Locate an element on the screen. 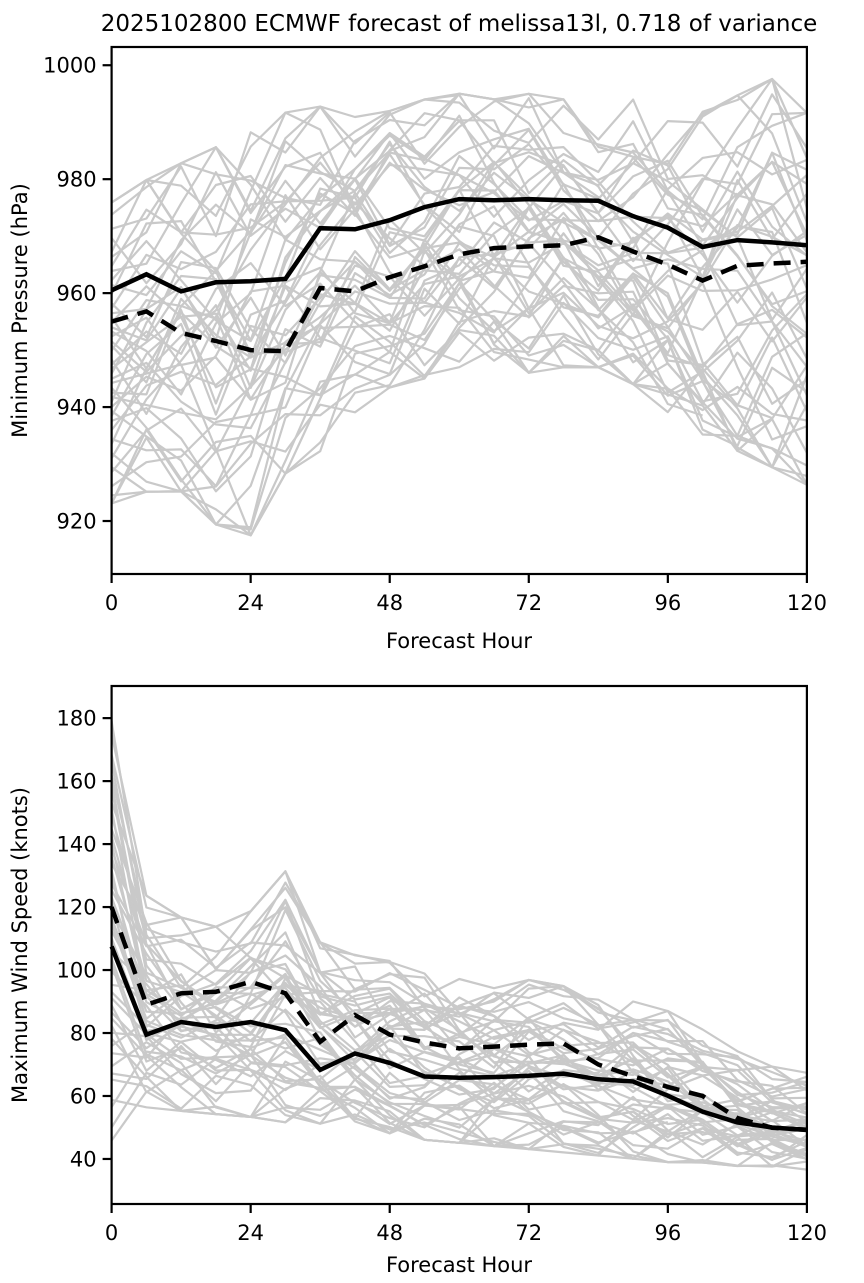  wind-main-lines is located at coordinates (458, 1019).